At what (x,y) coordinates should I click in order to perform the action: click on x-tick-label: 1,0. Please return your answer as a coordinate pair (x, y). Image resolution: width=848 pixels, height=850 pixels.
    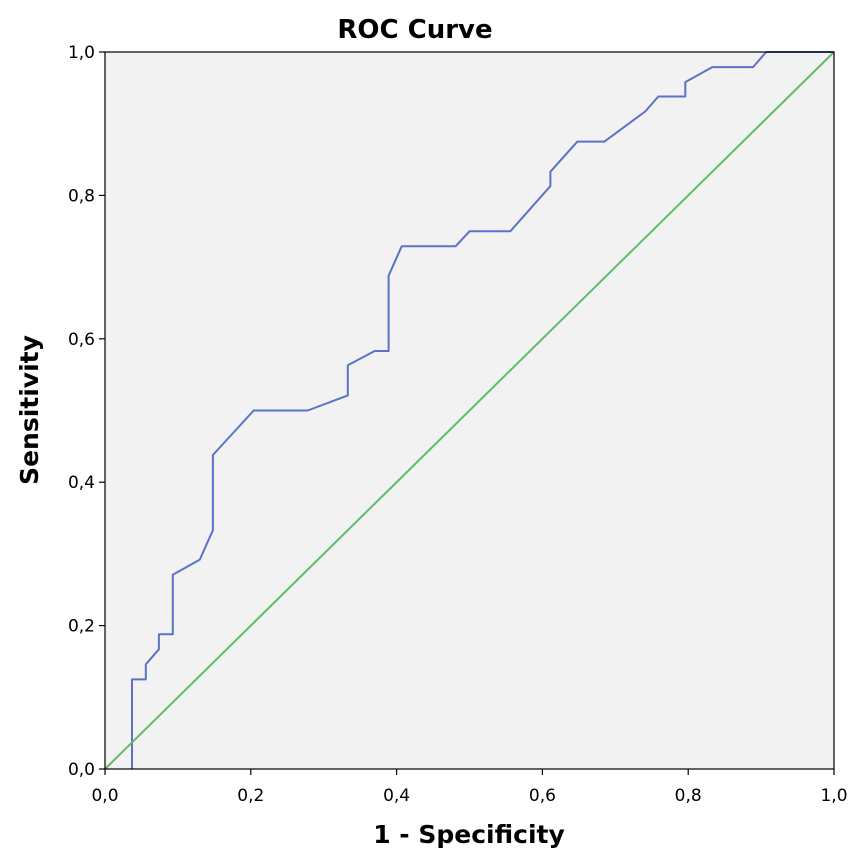
    Looking at the image, I should click on (833, 796).